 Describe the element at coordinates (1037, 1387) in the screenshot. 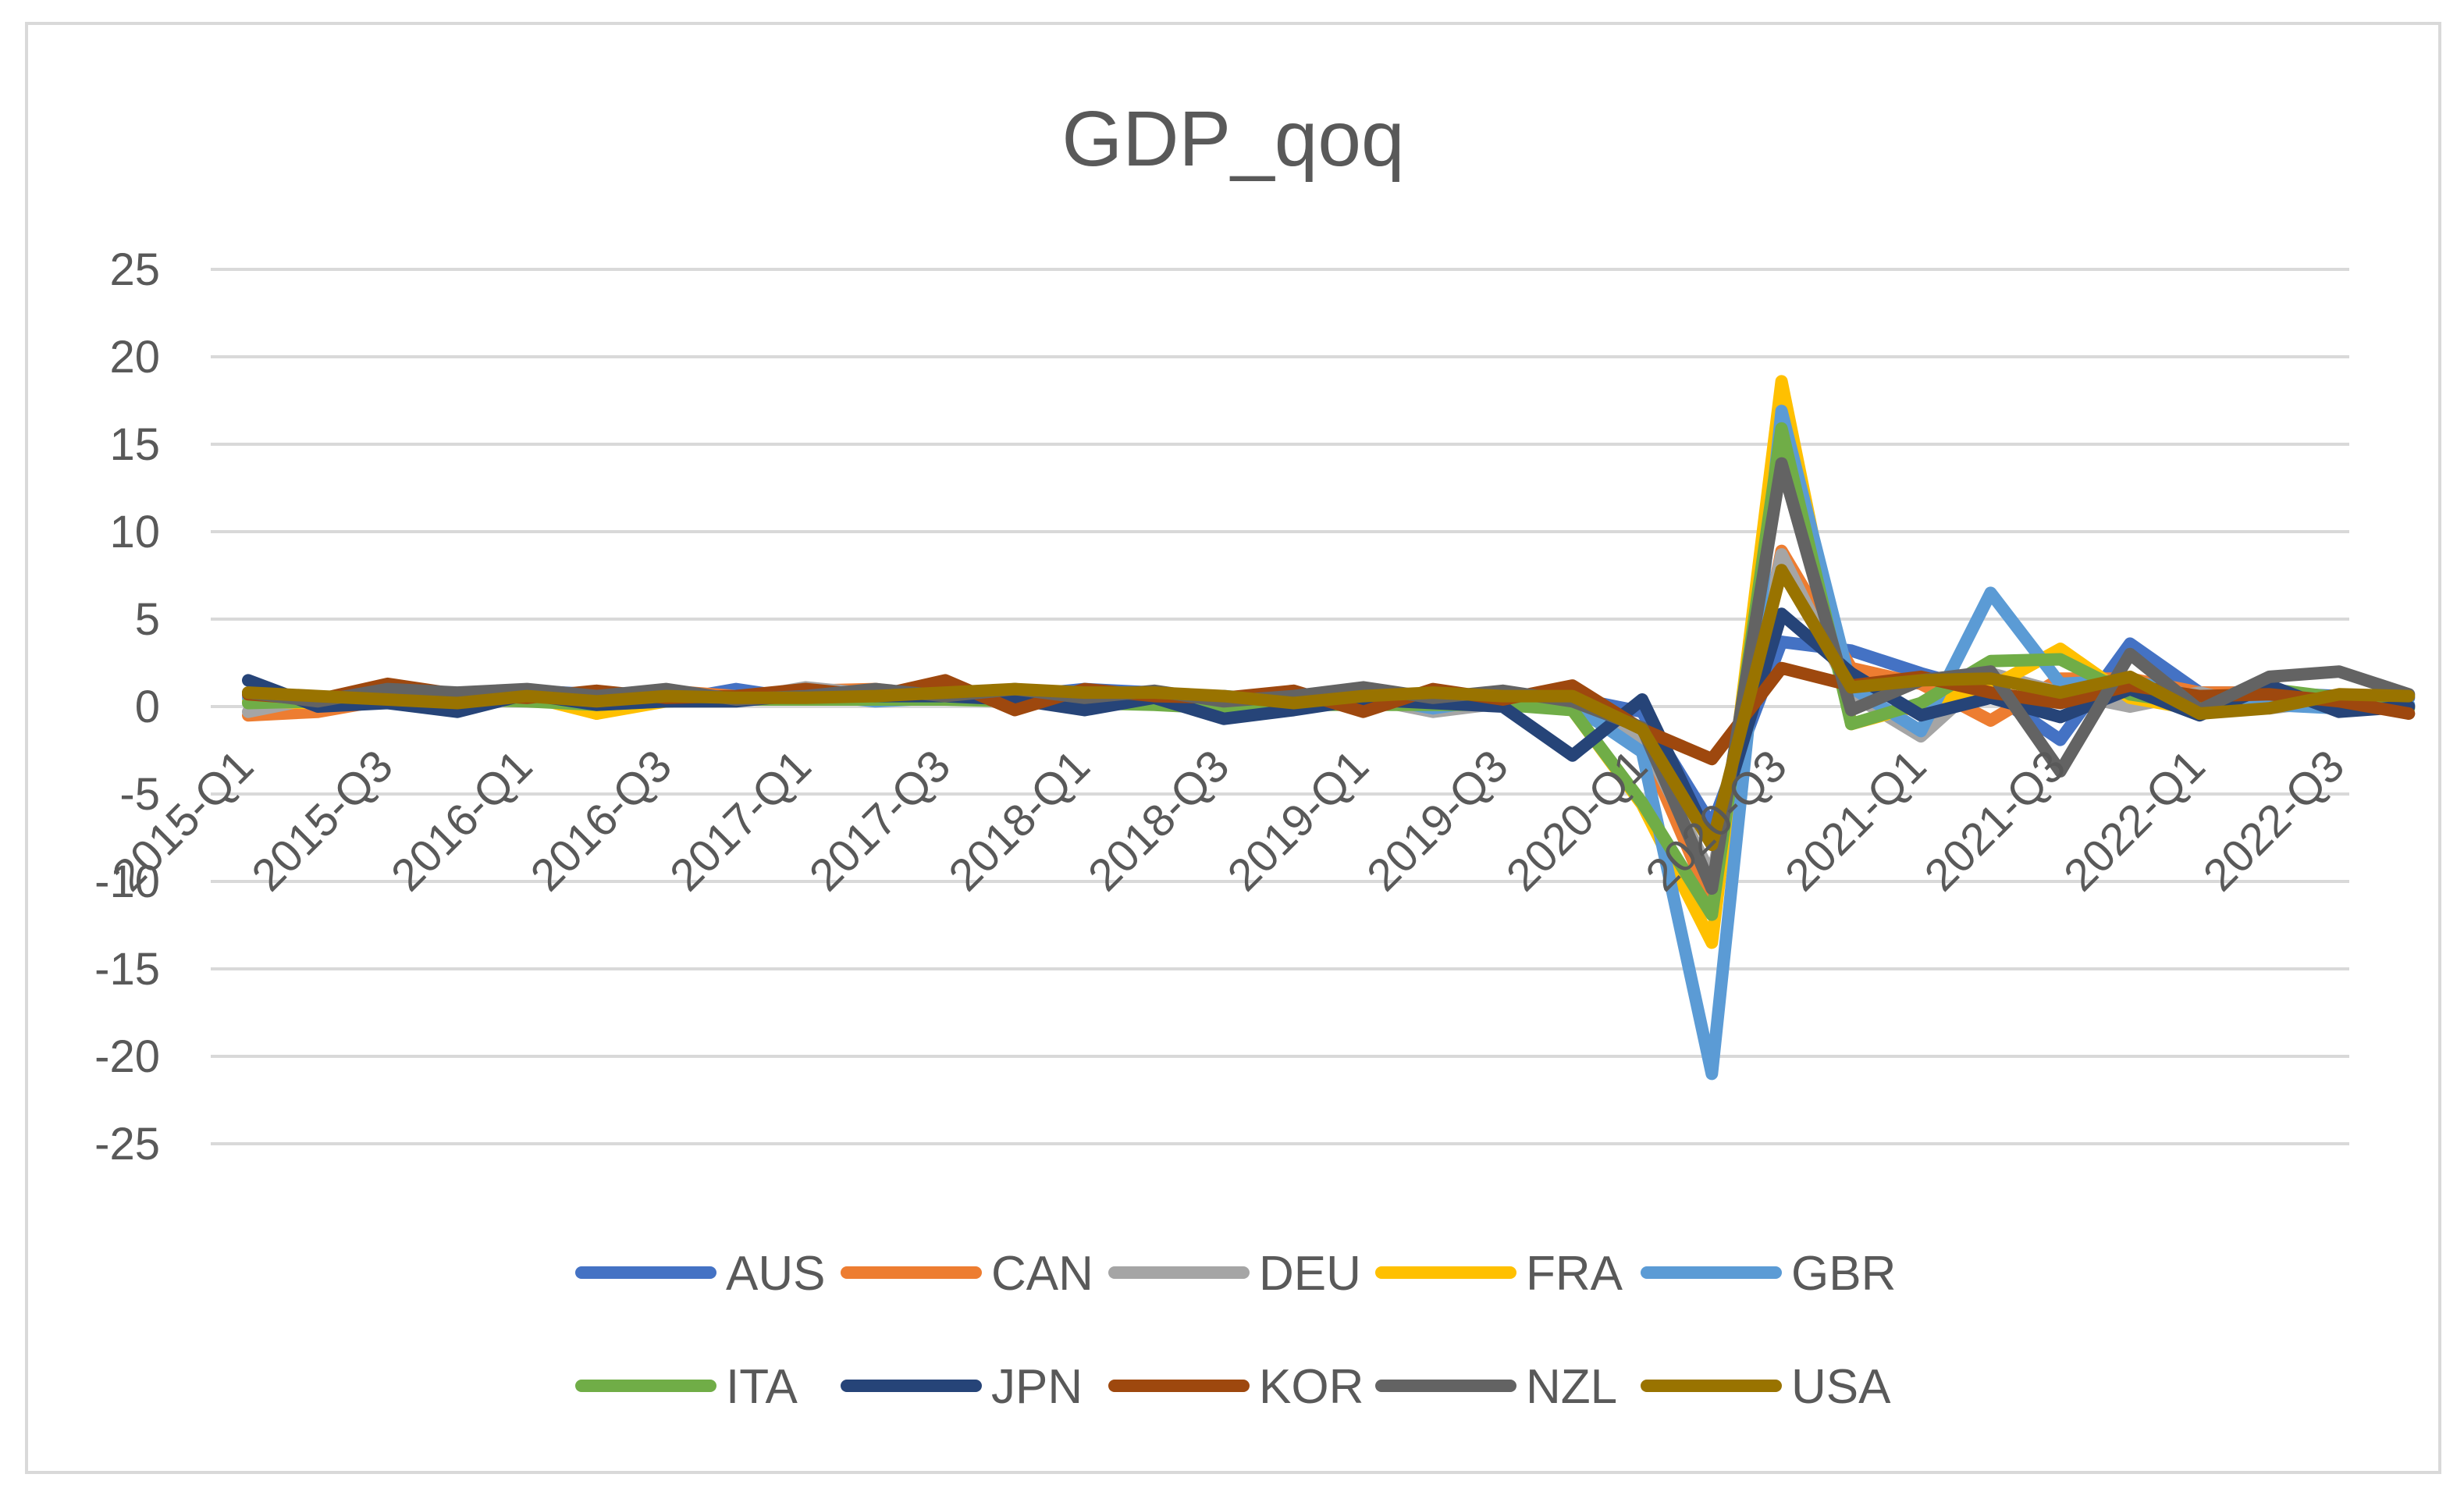

I see `legend-label-jpn: JPN` at that location.